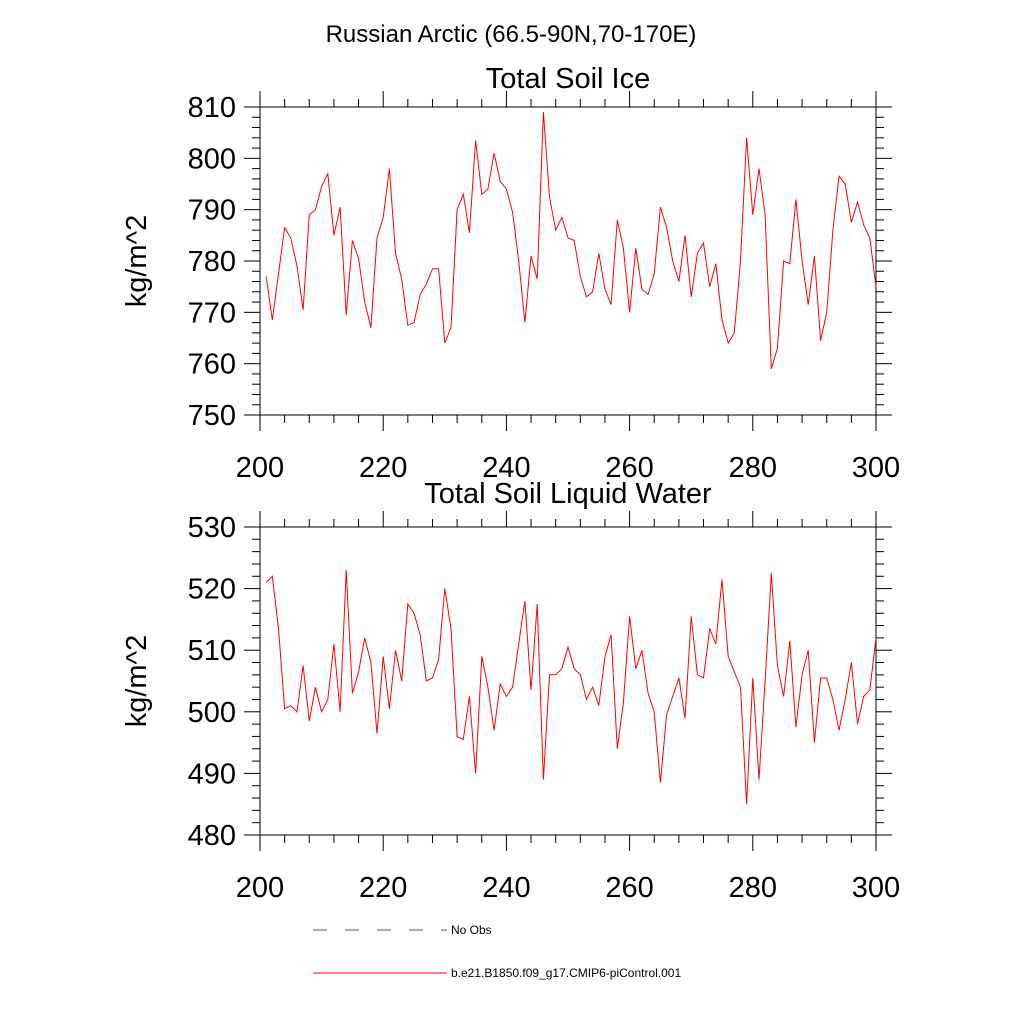 This screenshot has height=1024, width=1024. Describe the element at coordinates (568, 79) in the screenshot. I see `panel-title: Total Soil Ice` at that location.